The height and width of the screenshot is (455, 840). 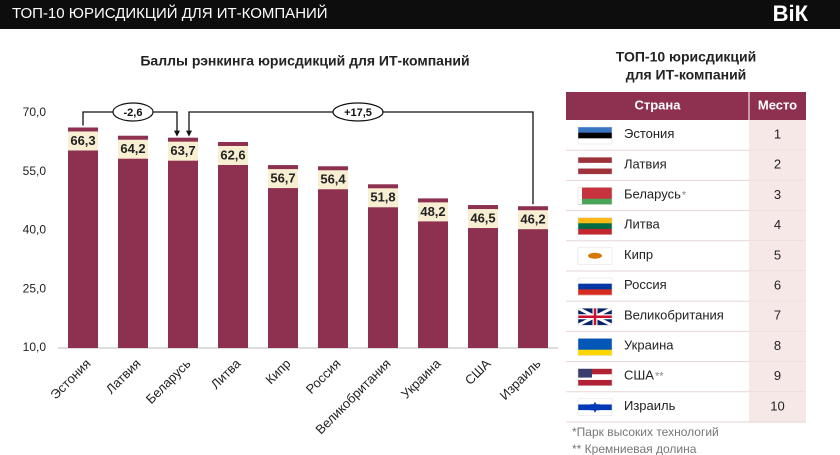 I want to click on place: 2, so click(x=777, y=164).